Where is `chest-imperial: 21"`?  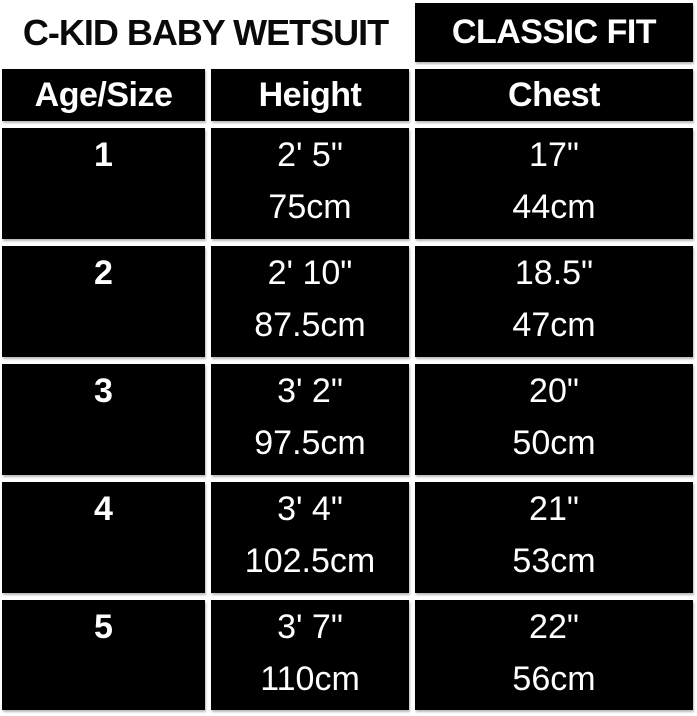
chest-imperial: 21" is located at coordinates (554, 509).